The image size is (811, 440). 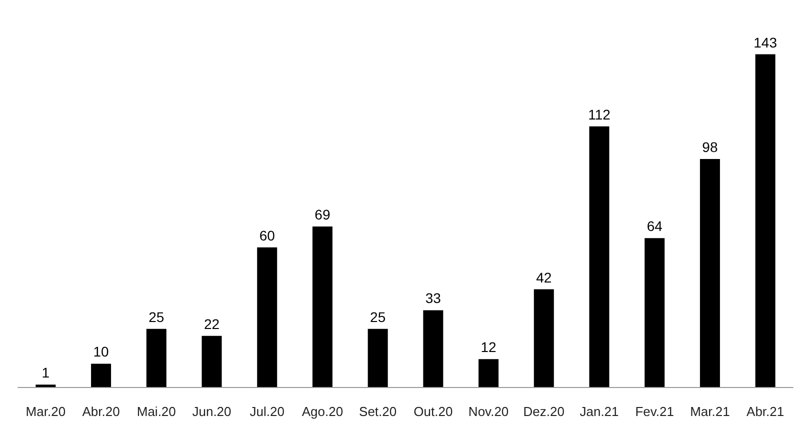 What do you see at coordinates (544, 277) in the screenshot?
I see `data-label: 42` at bounding box center [544, 277].